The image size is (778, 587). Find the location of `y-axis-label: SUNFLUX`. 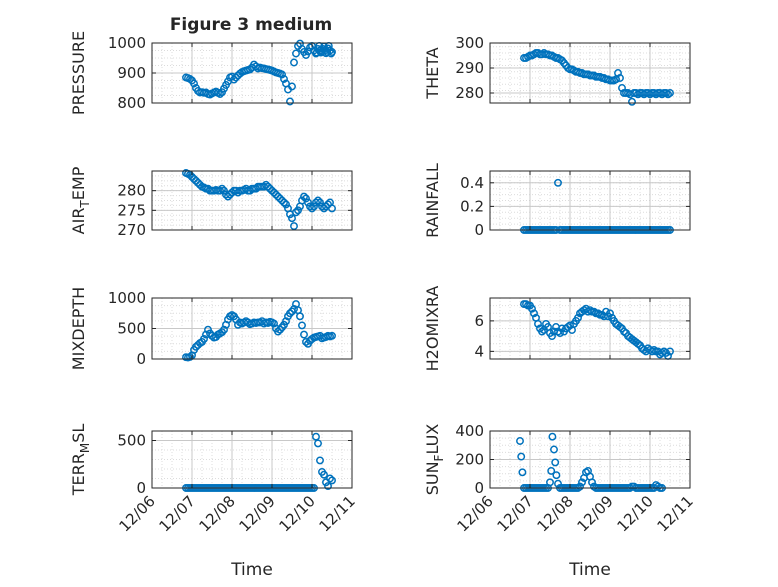

y-axis-label: SUNFLUX is located at coordinates (434, 460).